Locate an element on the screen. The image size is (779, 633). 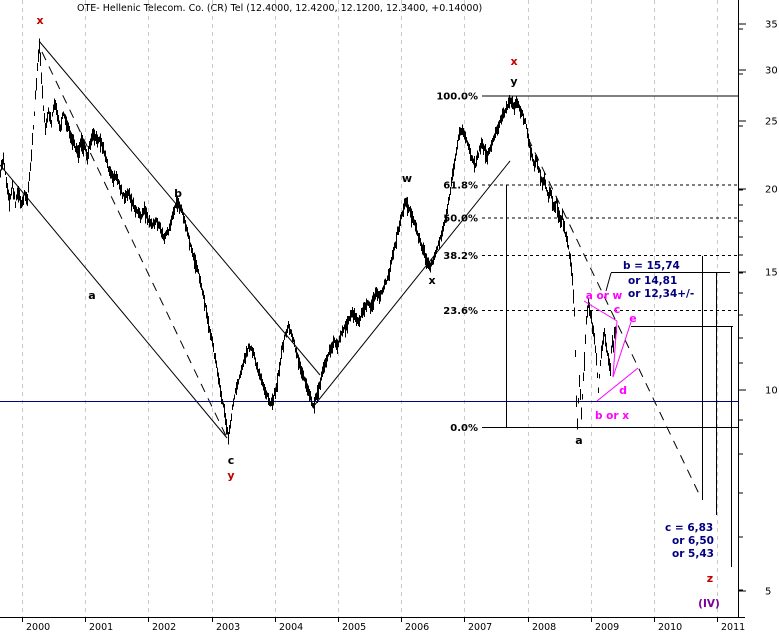
year-label: 2007 is located at coordinates (480, 627).